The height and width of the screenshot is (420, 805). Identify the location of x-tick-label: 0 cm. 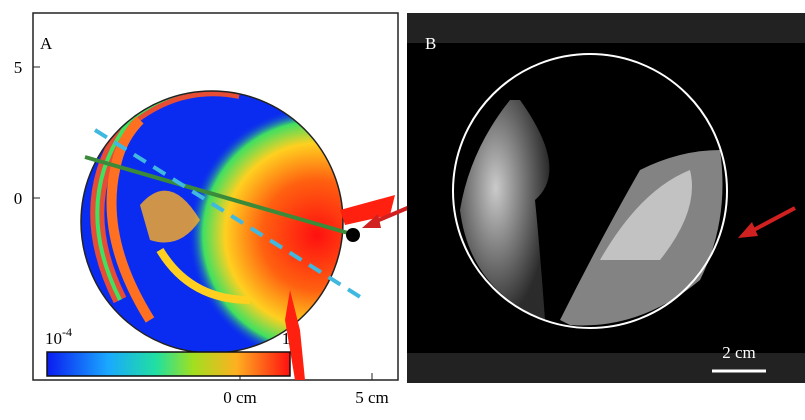
(240, 397).